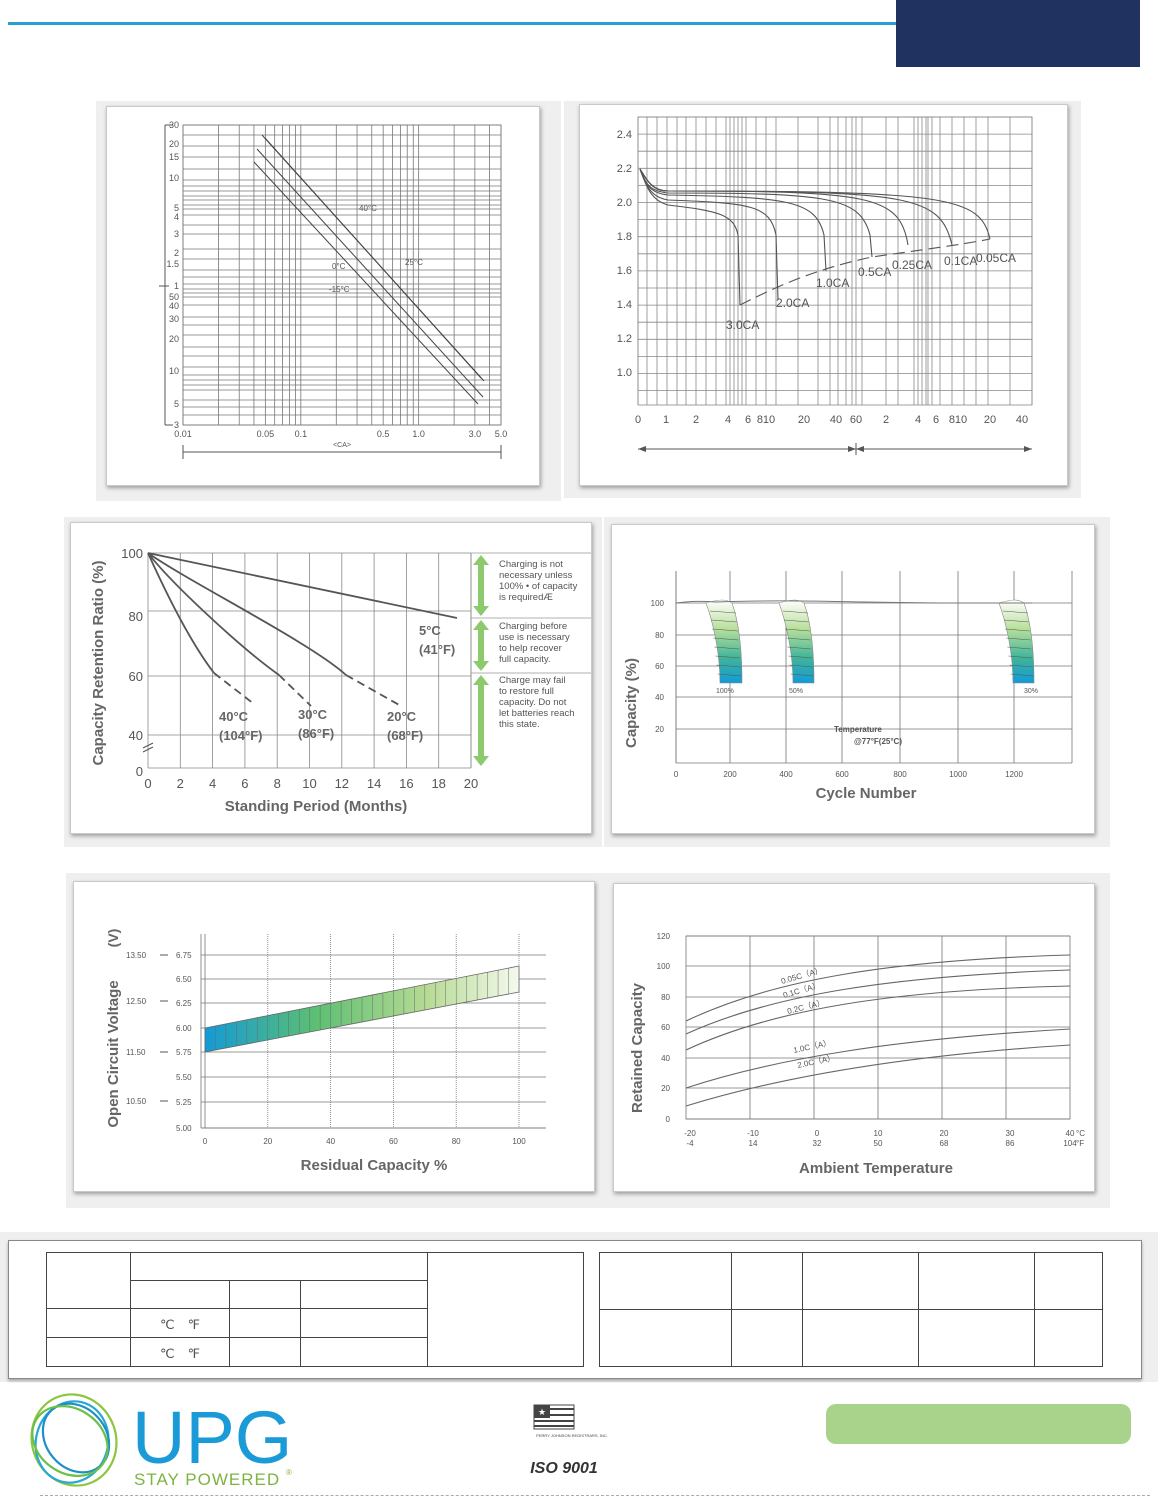 The height and width of the screenshot is (1497, 1158). I want to click on x-tick-label: 1, so click(666, 420).